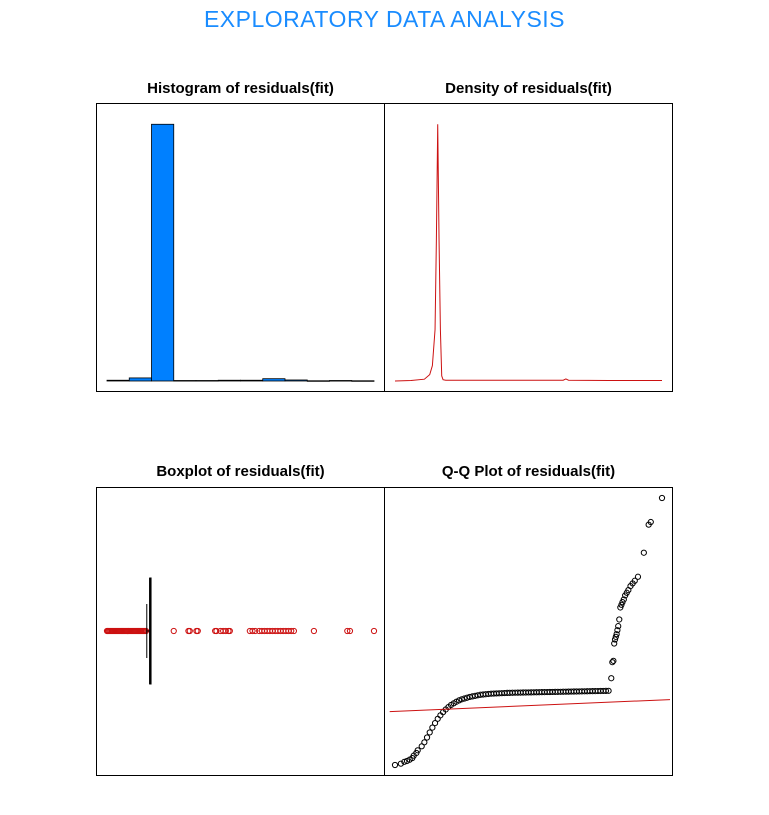 The width and height of the screenshot is (769, 815). I want to click on density-chart, so click(528, 247).